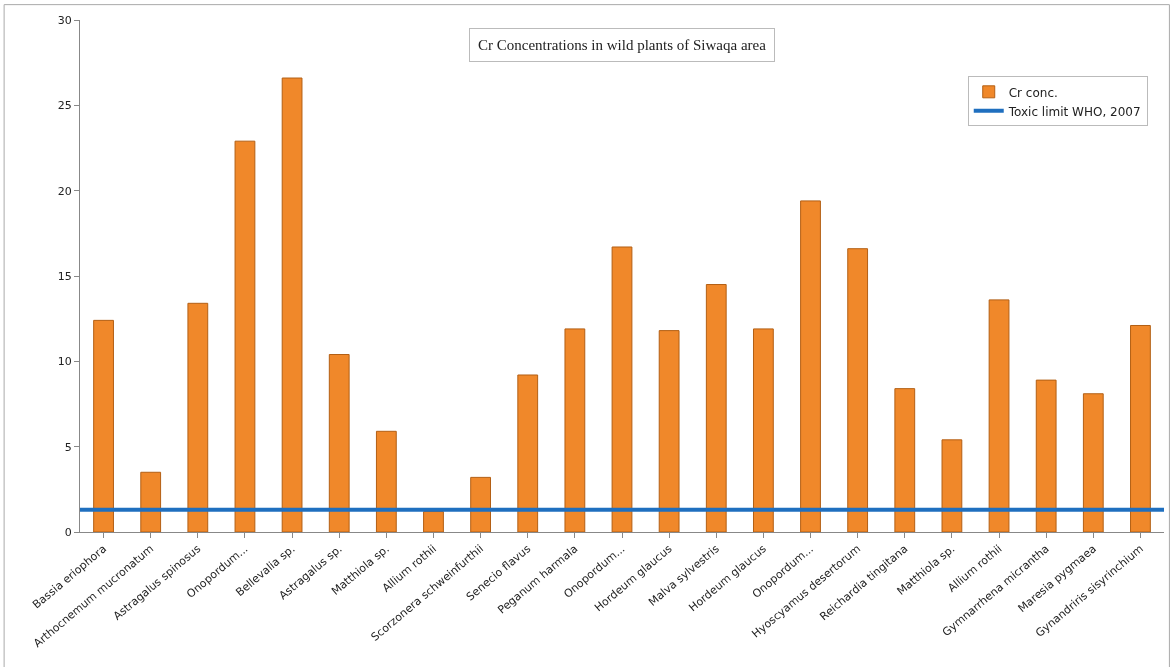 The width and height of the screenshot is (1174, 667). I want to click on legend-label: Toxic limit WHO, 2007, so click(1074, 111).